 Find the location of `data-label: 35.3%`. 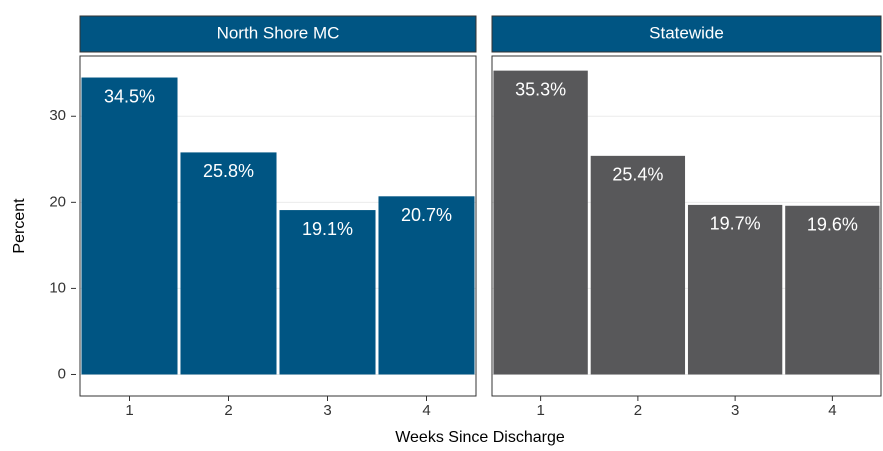

data-label: 35.3% is located at coordinates (540, 89).